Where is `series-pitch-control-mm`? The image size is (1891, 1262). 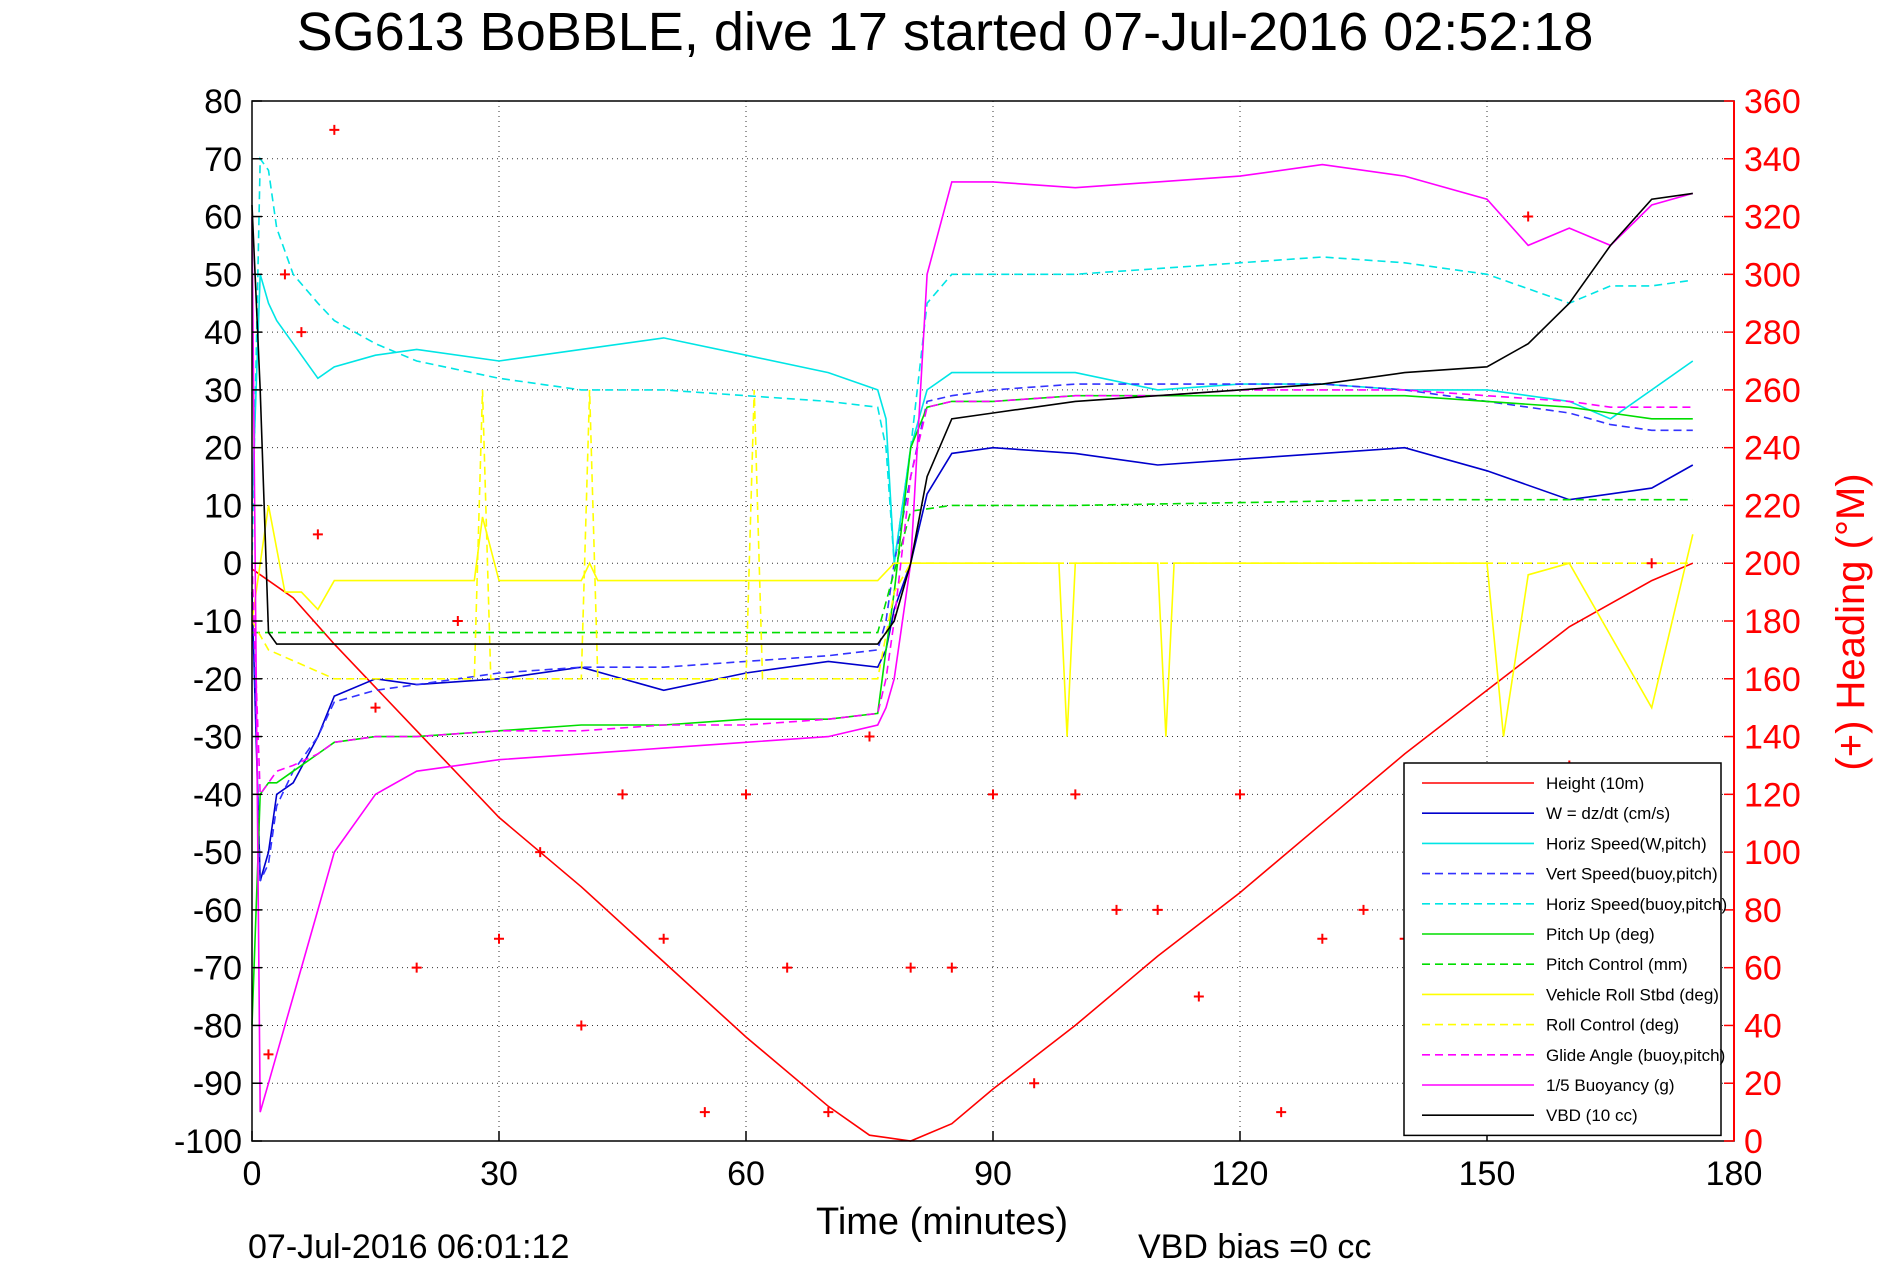 series-pitch-control-mm is located at coordinates (972, 566).